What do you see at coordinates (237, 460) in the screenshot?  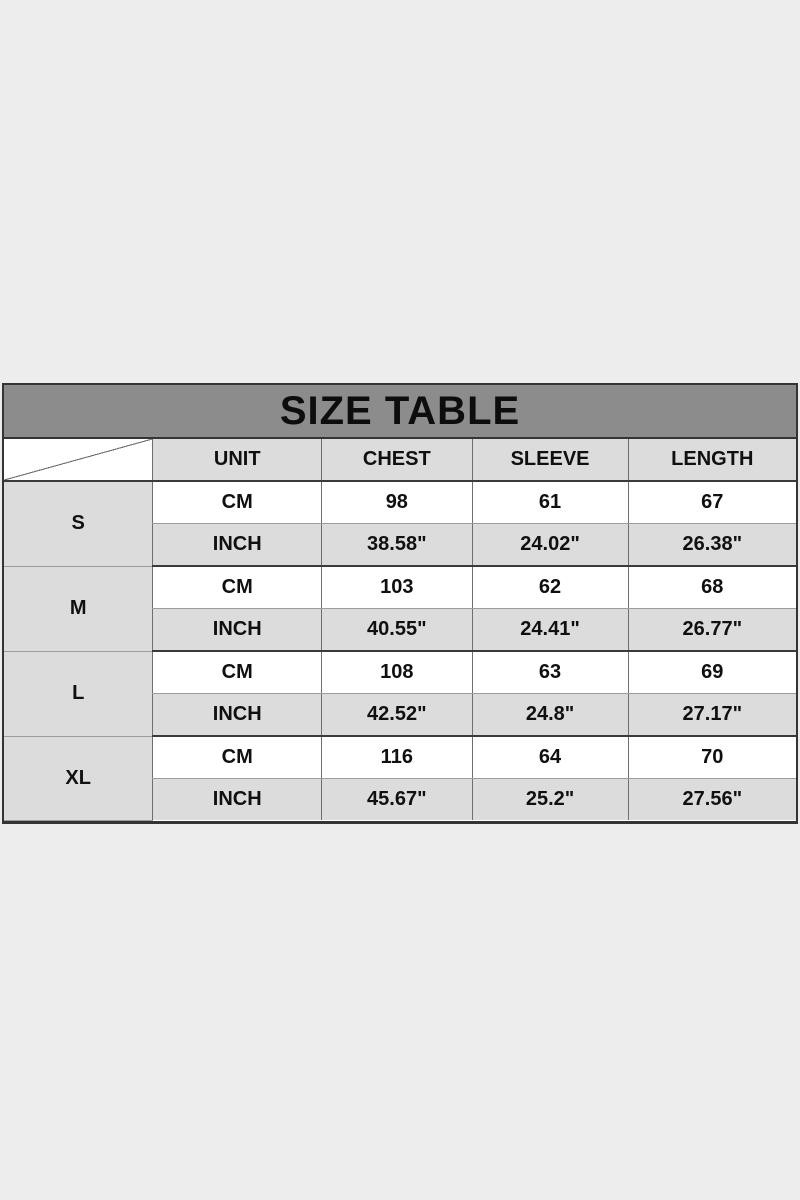 I see `col-header-unit: UNIT` at bounding box center [237, 460].